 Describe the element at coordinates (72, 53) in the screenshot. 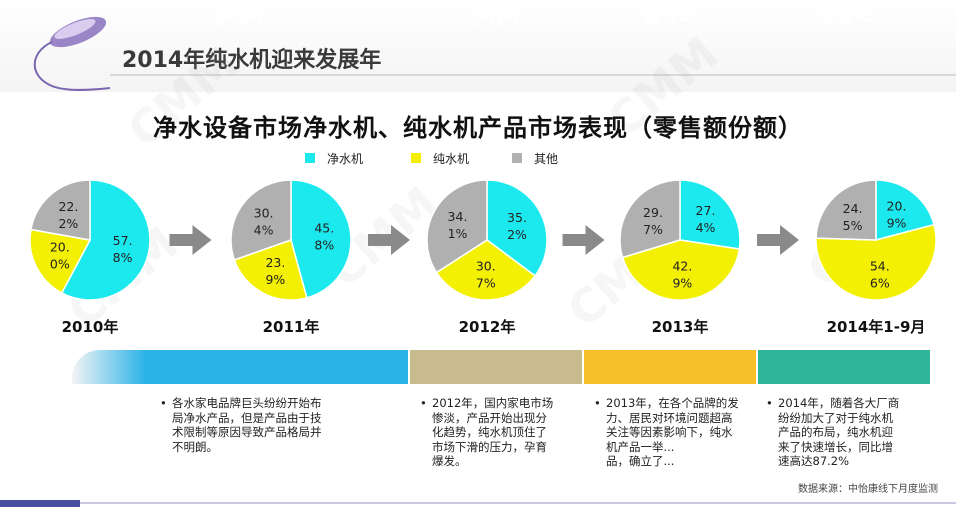

I see `mouse-icon` at that location.